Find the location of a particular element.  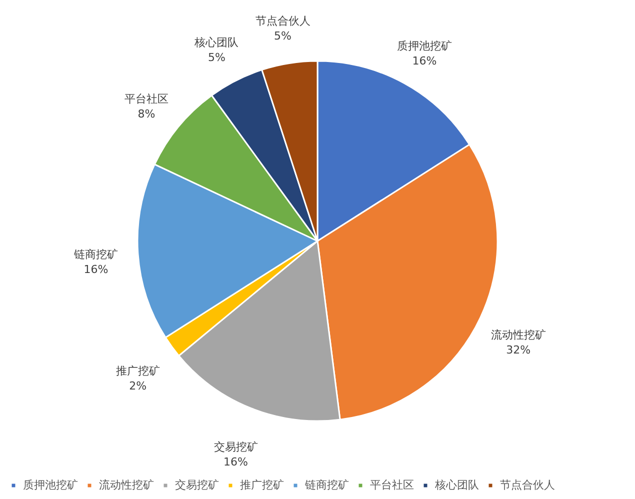

legend-label: 节点合伙人 is located at coordinates (527, 485).